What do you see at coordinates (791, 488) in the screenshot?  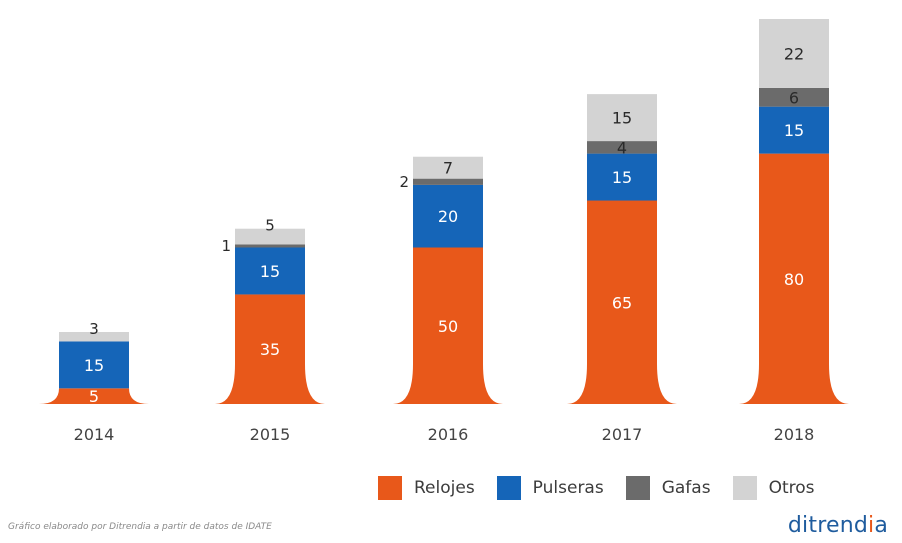 I see `legend-label-otros: Otros` at bounding box center [791, 488].